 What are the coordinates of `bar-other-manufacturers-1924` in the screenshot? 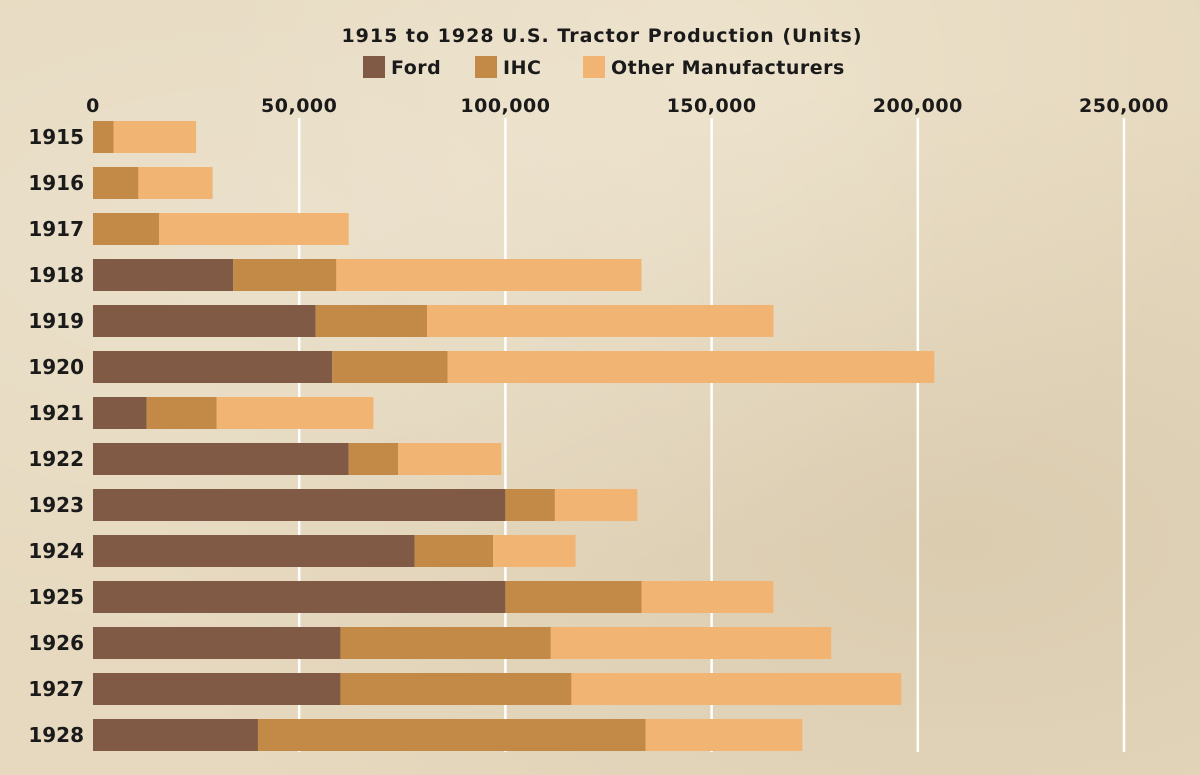 It's located at (534, 551).